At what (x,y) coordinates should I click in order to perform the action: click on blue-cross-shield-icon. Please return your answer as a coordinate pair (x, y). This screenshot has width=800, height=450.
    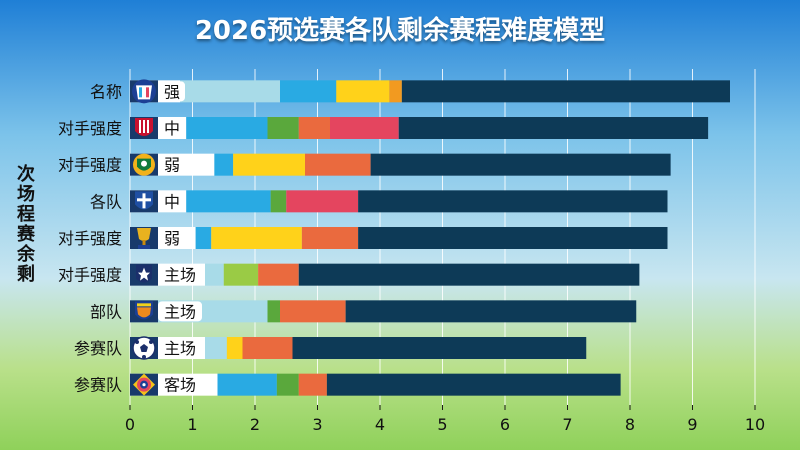
    Looking at the image, I should click on (144, 201).